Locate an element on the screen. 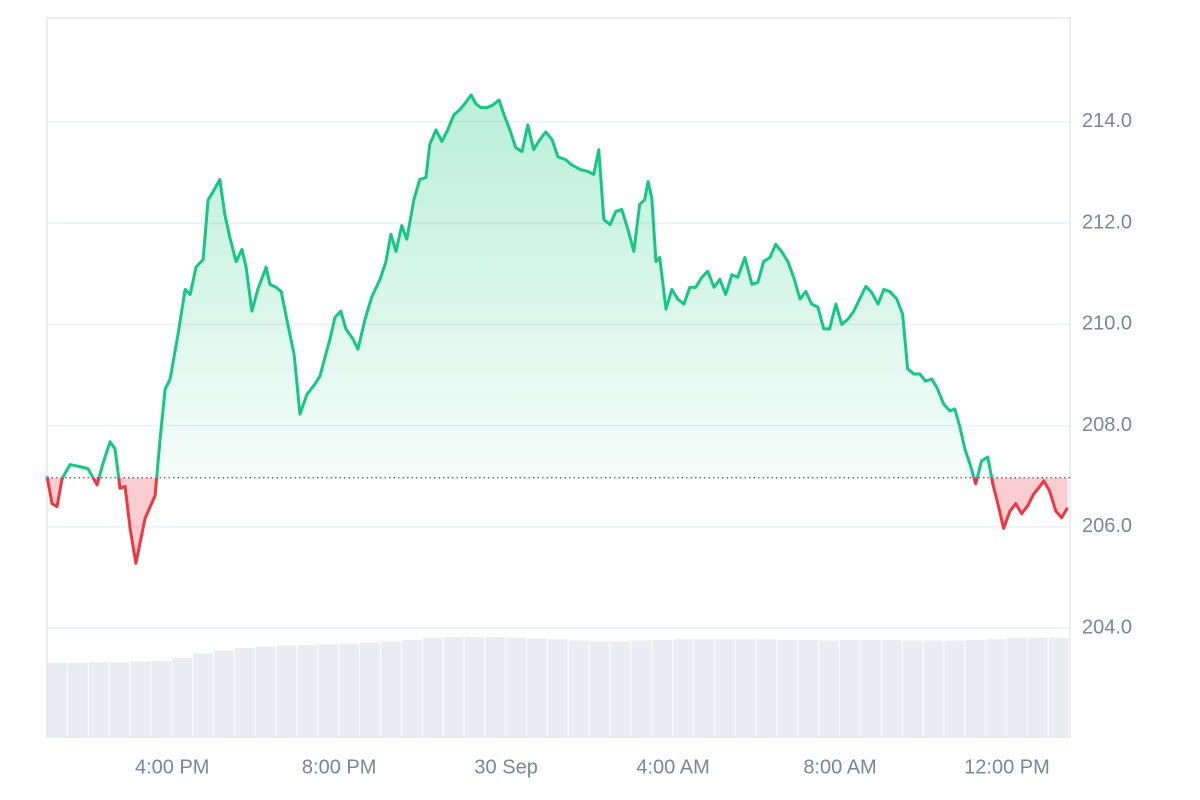 This screenshot has width=1200, height=800. y-tick-label: 210.0 is located at coordinates (1107, 324).